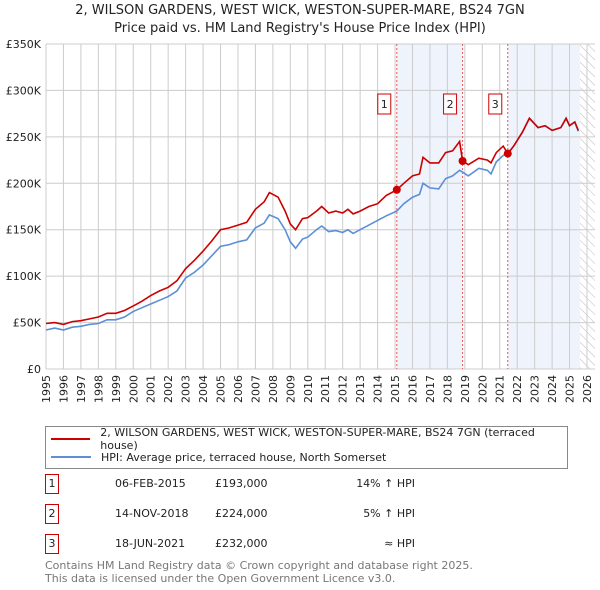 The width and height of the screenshot is (600, 590). What do you see at coordinates (447, 389) in the screenshot?
I see `x-tick-label: 2018` at bounding box center [447, 389].